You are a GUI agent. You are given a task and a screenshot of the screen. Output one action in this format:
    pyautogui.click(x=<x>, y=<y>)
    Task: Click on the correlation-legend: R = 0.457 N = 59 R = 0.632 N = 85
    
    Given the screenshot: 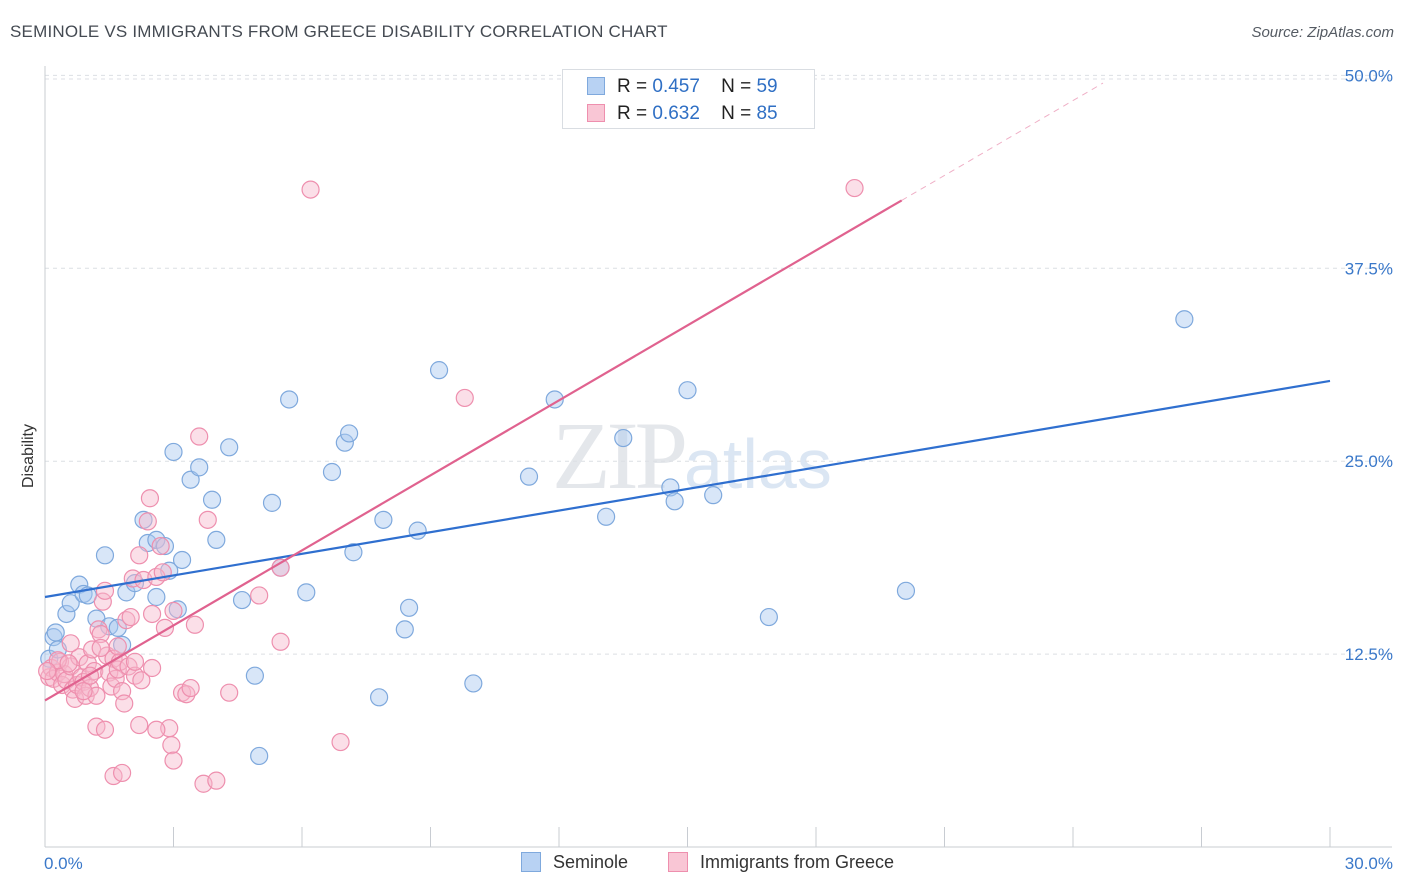 What is the action you would take?
    pyautogui.click(x=688, y=99)
    